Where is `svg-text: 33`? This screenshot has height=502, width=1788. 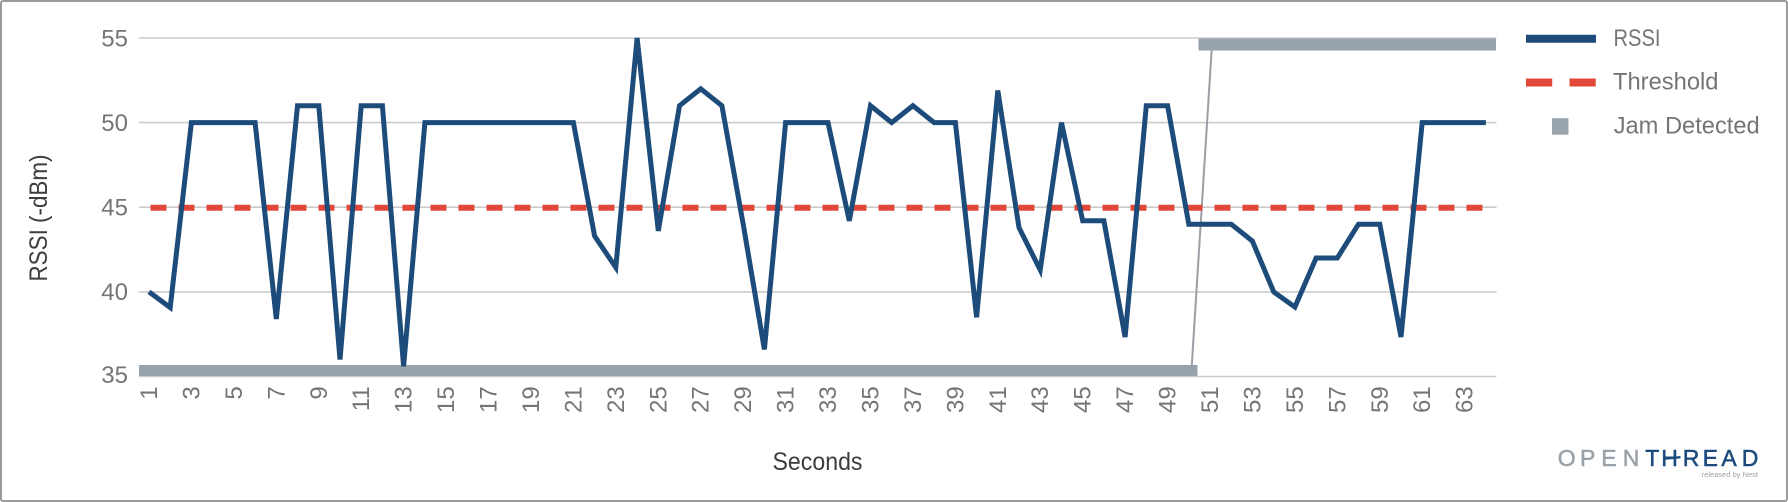 svg-text: 33 is located at coordinates (828, 399).